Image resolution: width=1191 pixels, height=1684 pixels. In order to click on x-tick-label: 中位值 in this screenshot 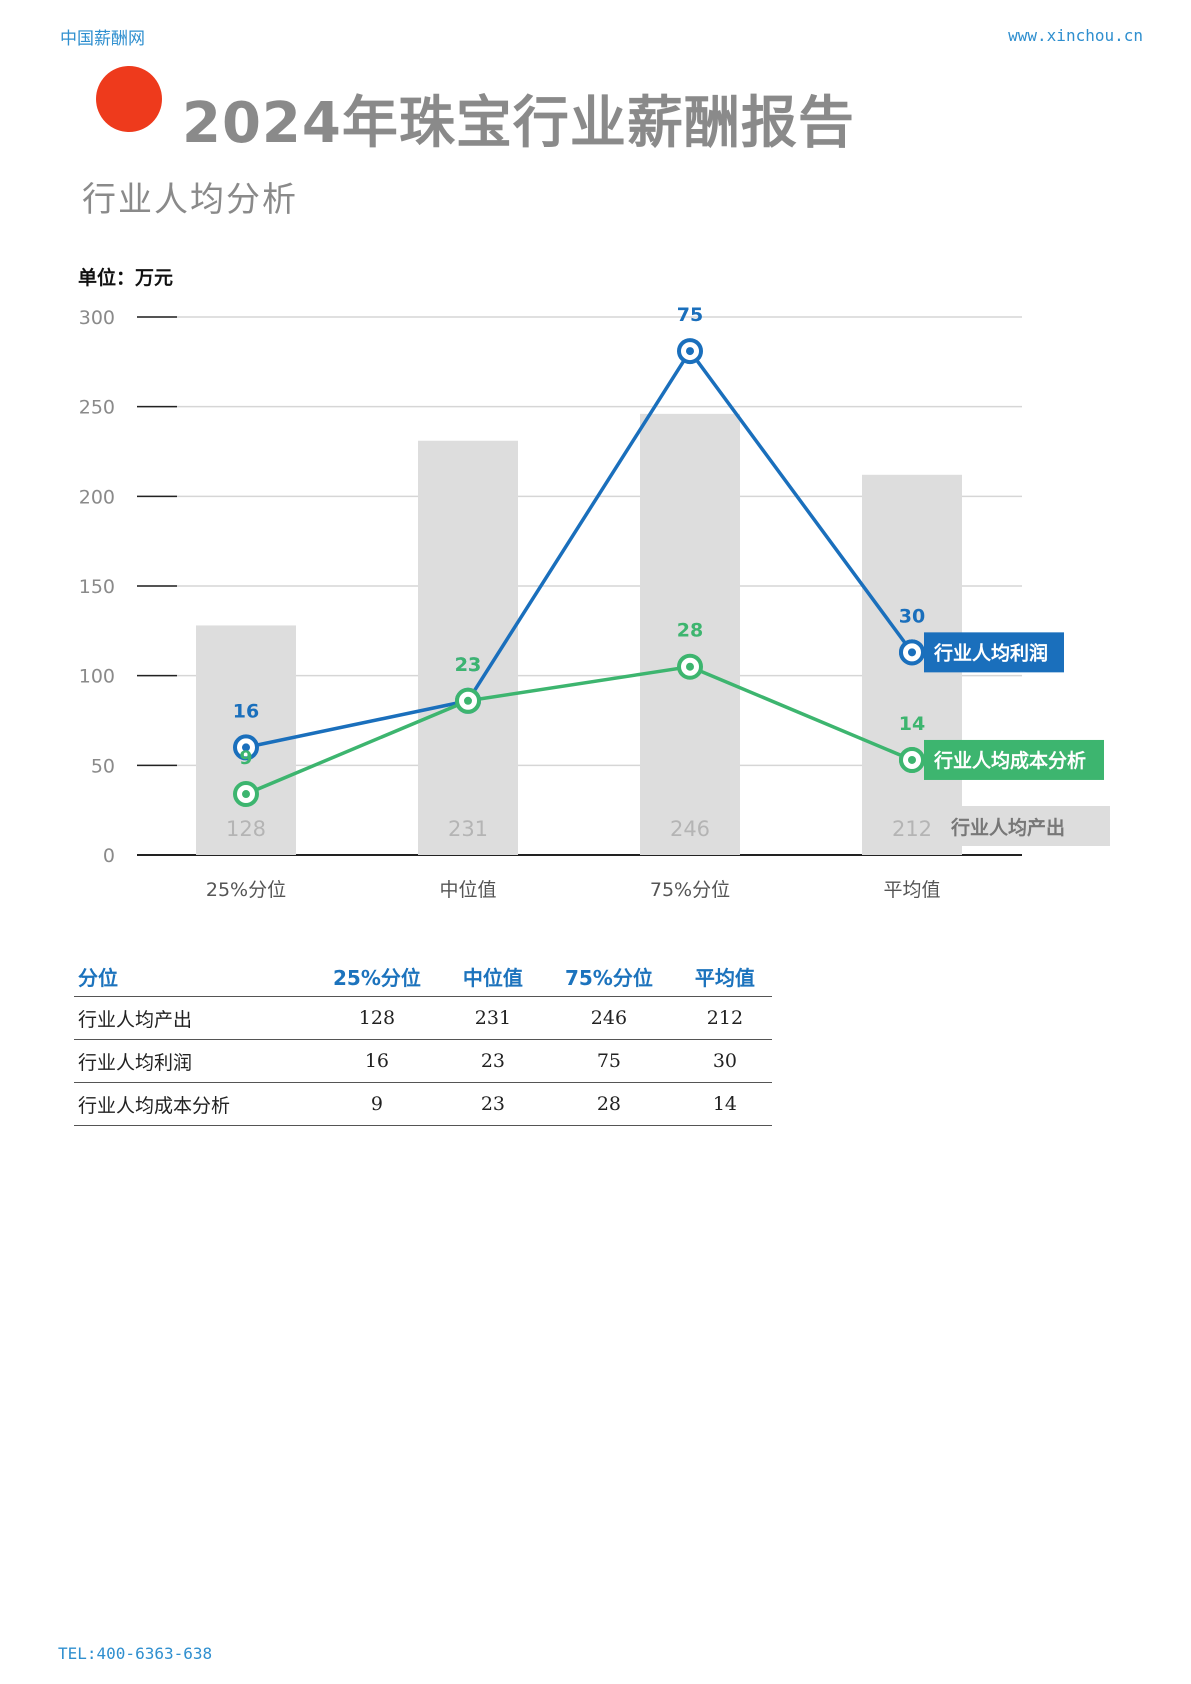, I will do `click(467, 890)`.